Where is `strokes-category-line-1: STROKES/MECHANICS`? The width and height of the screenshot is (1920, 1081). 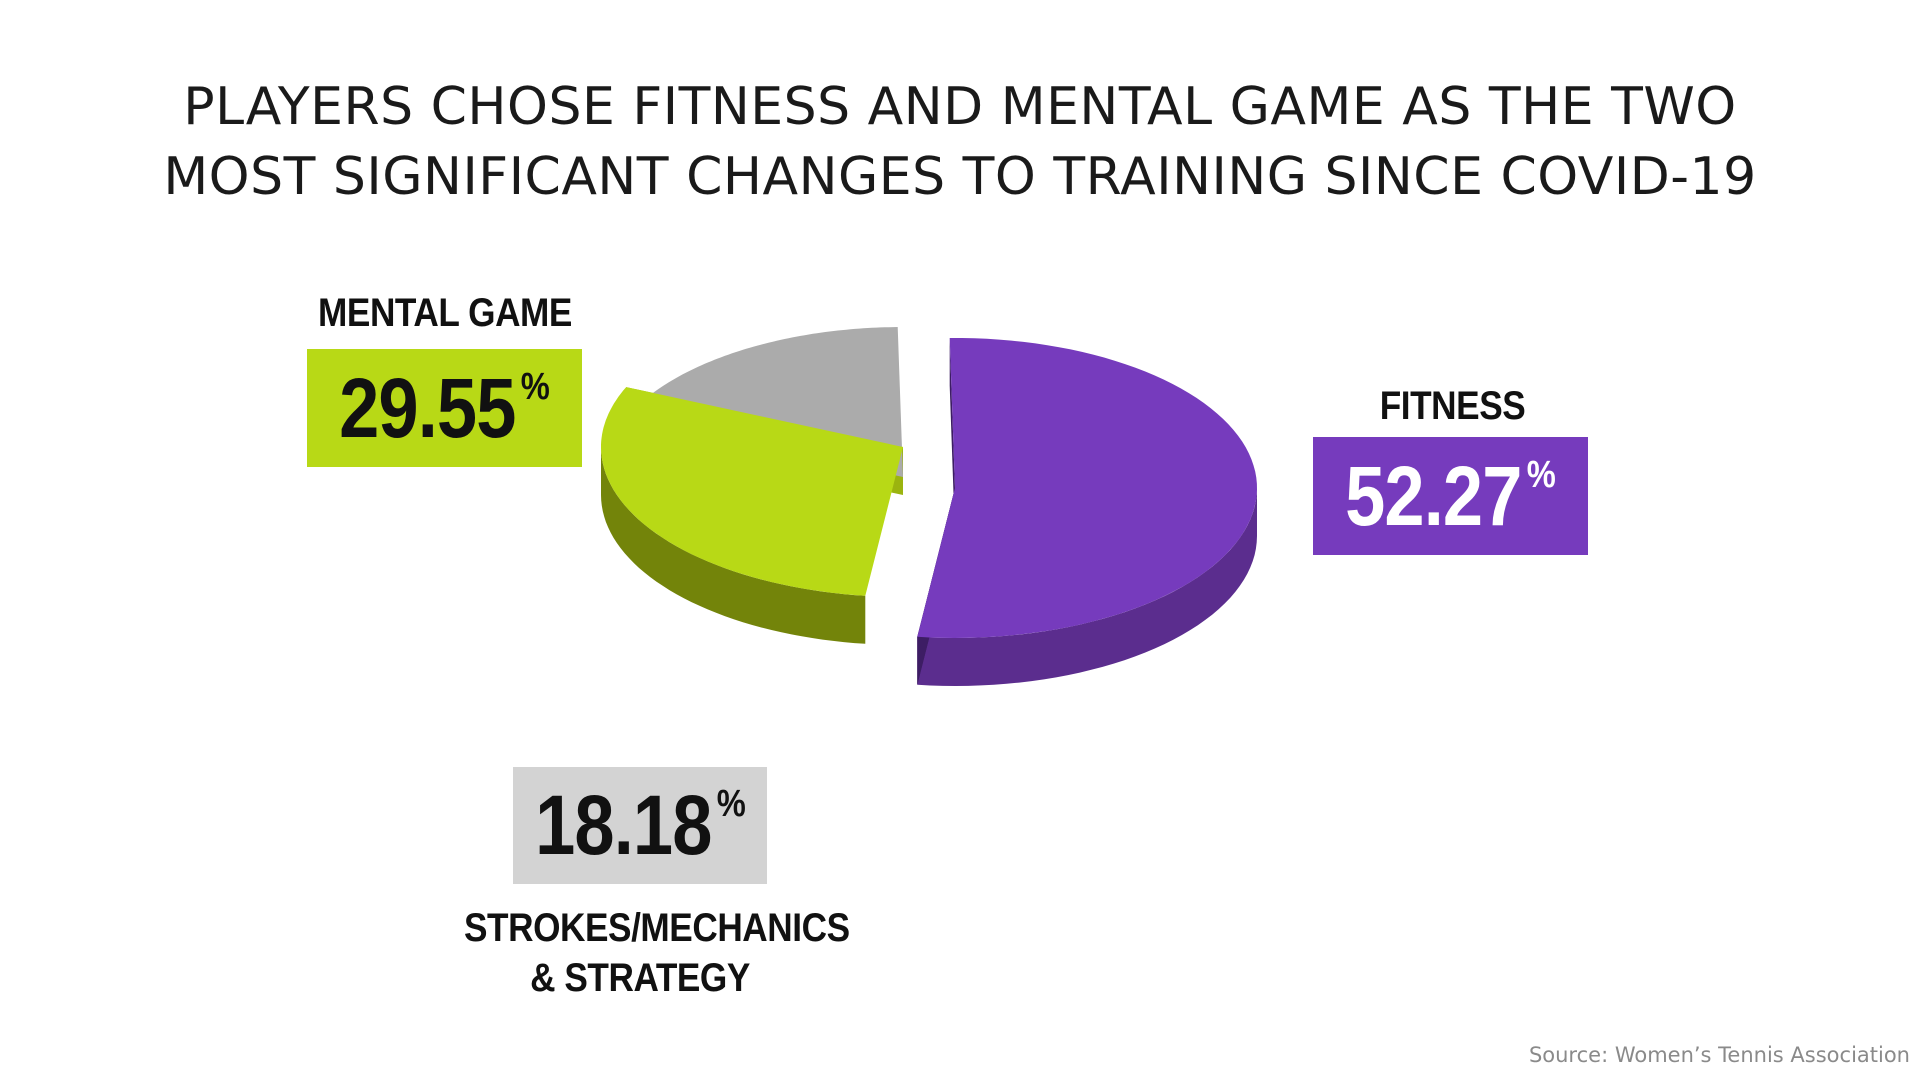 strokes-category-line-1: STROKES/MECHANICS is located at coordinates (657, 928).